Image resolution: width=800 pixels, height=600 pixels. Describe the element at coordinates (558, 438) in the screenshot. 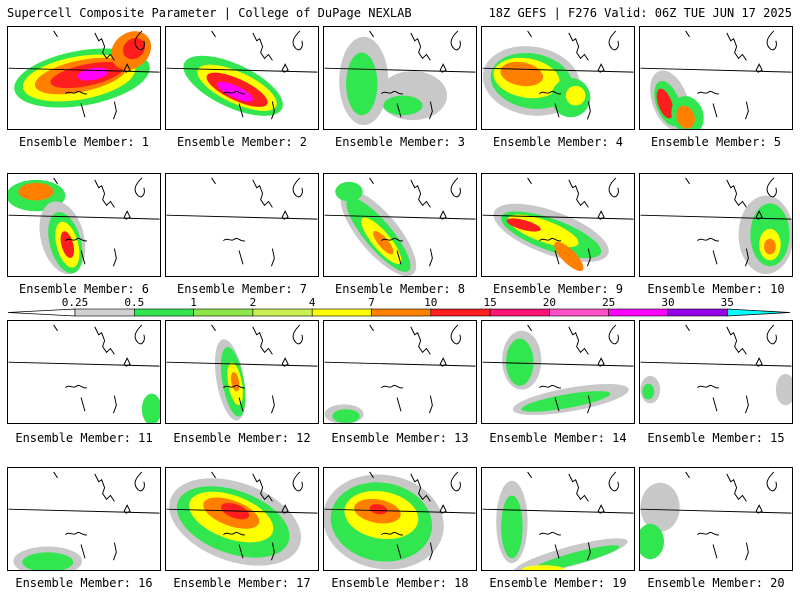

I see `ensemble-member-label: Ensemble Member: 14` at that location.